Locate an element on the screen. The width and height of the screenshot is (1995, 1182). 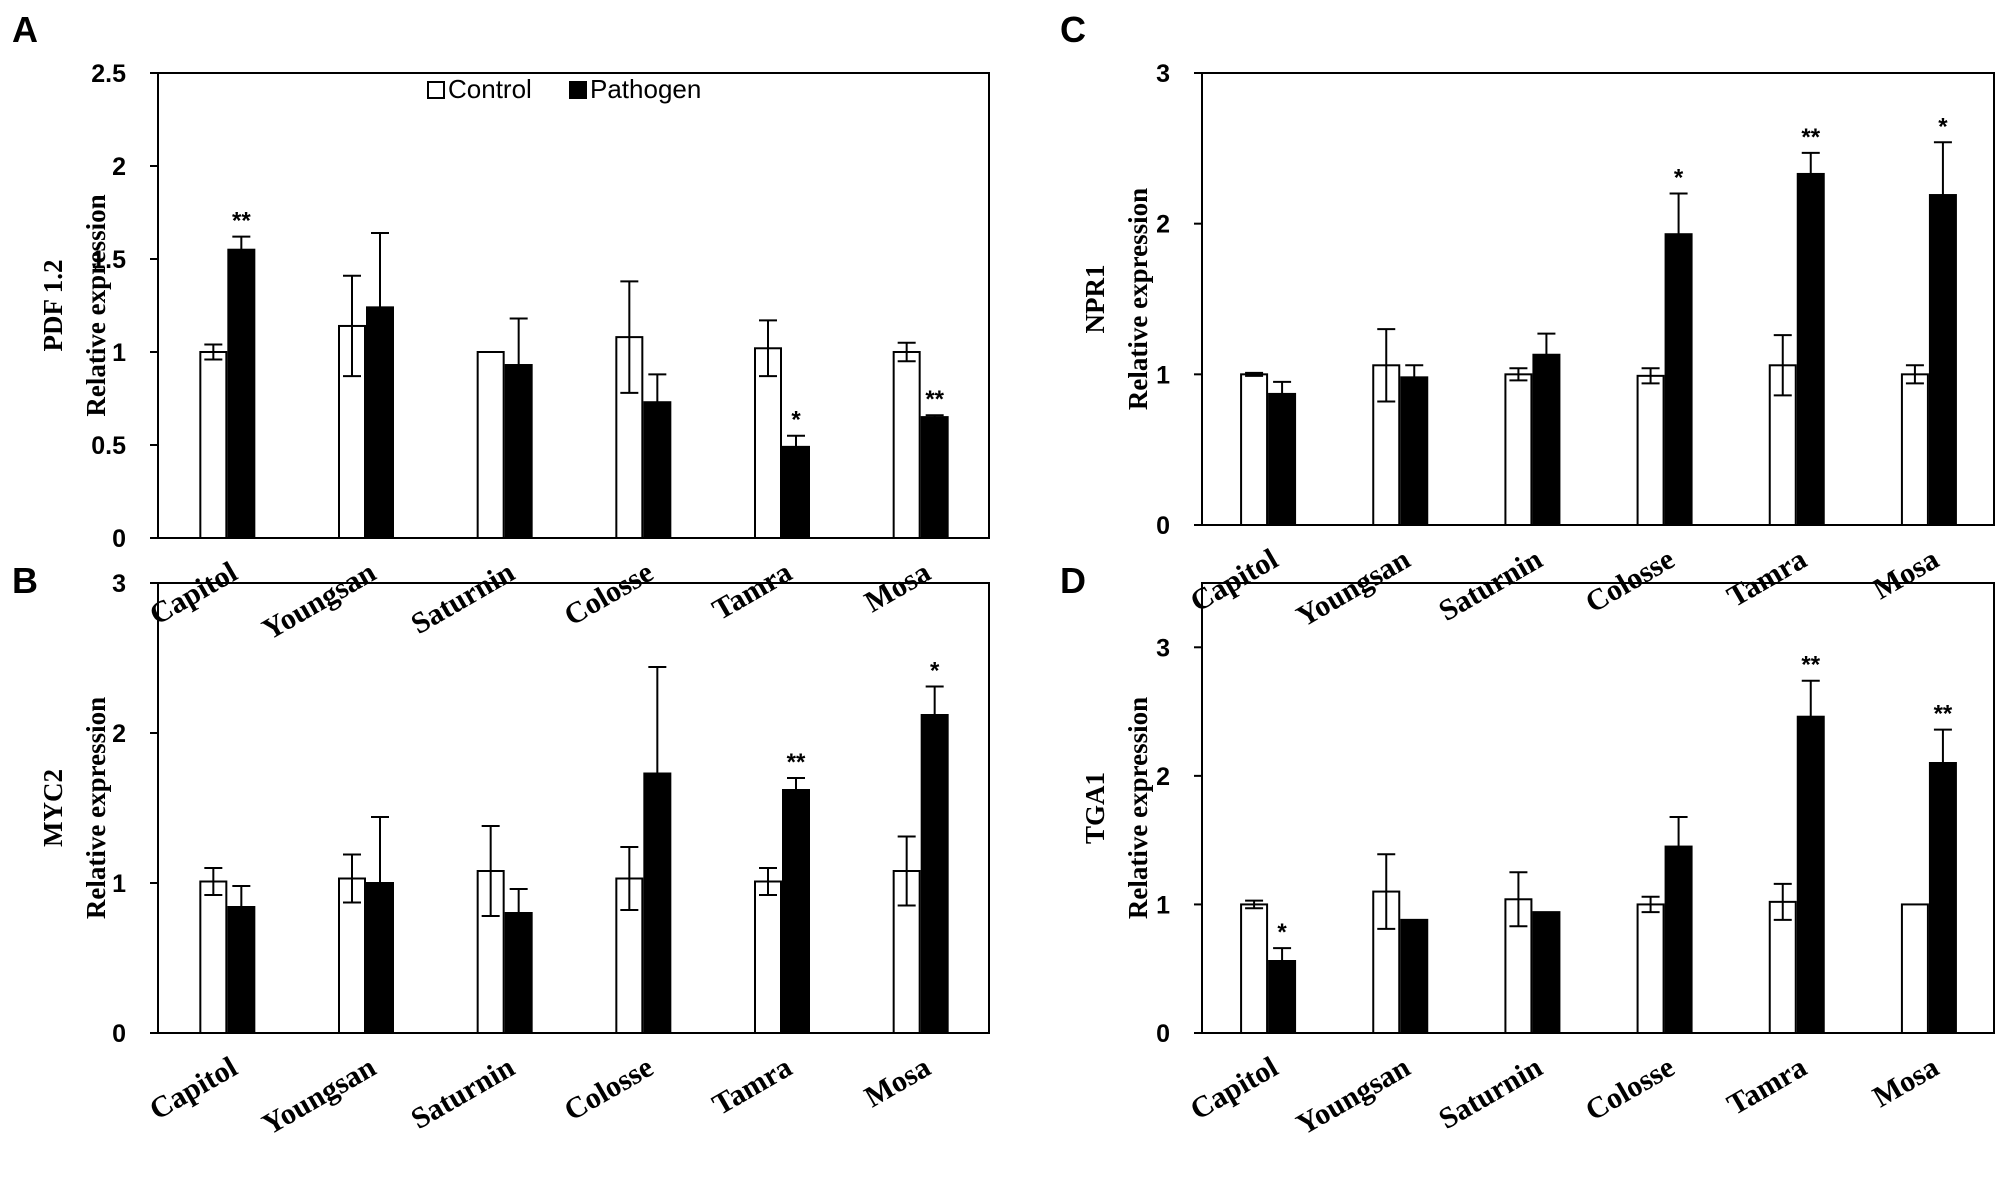
y-tick-label: 1.5 is located at coordinates (108, 260).